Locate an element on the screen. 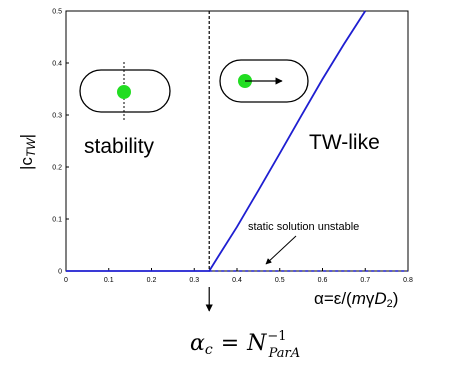 This screenshot has width=476, height=368. unstable-annotation: static solution unstable is located at coordinates (303, 227).